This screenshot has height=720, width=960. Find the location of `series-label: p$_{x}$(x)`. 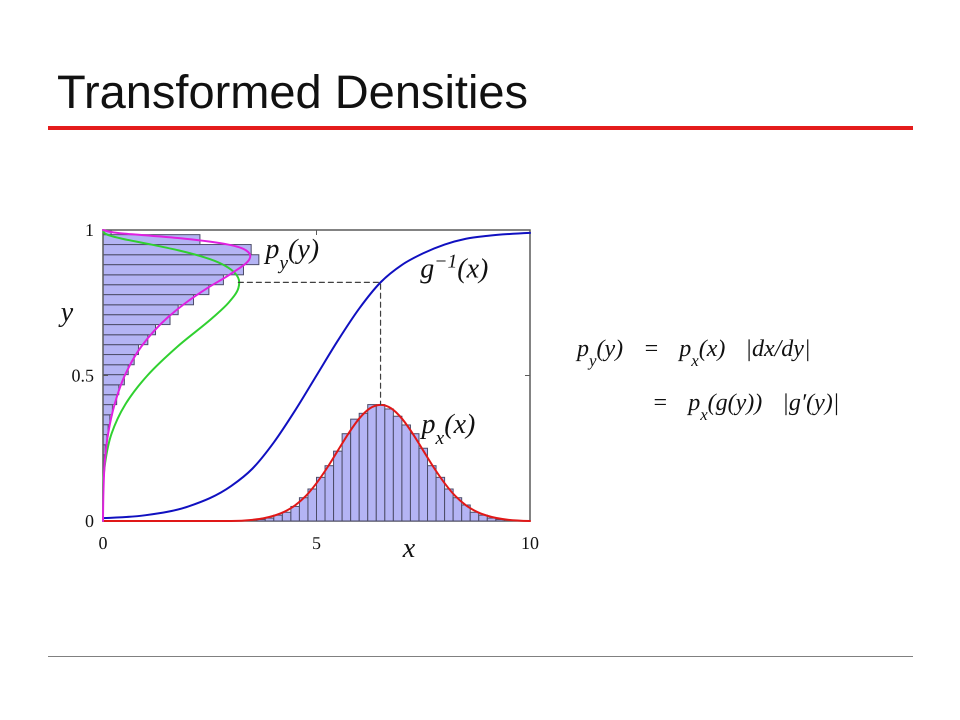

series-label: p$_{x}$(x) is located at coordinates (448, 428).